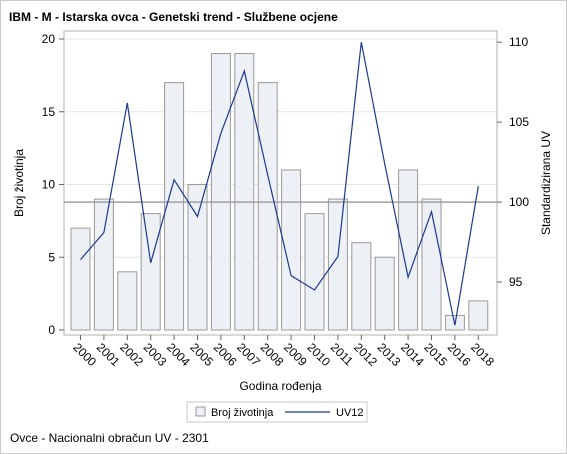  Describe the element at coordinates (389, 354) in the screenshot. I see `x-tick-label: 2013` at that location.